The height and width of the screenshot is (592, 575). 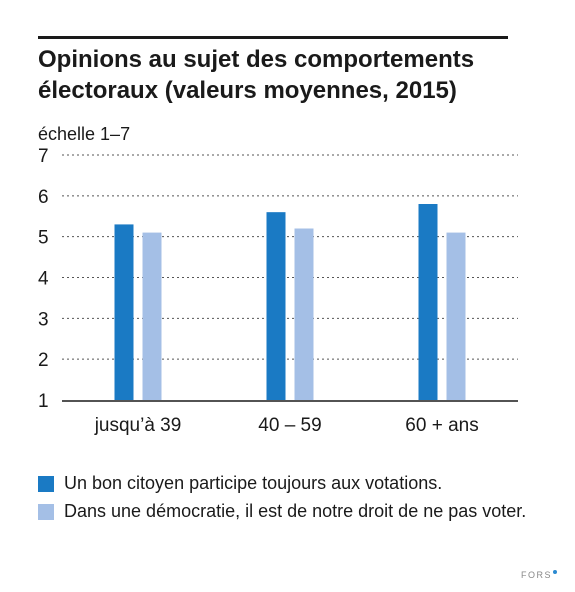 I want to click on y-axis-label: échelle 1–7, so click(x=84, y=134).